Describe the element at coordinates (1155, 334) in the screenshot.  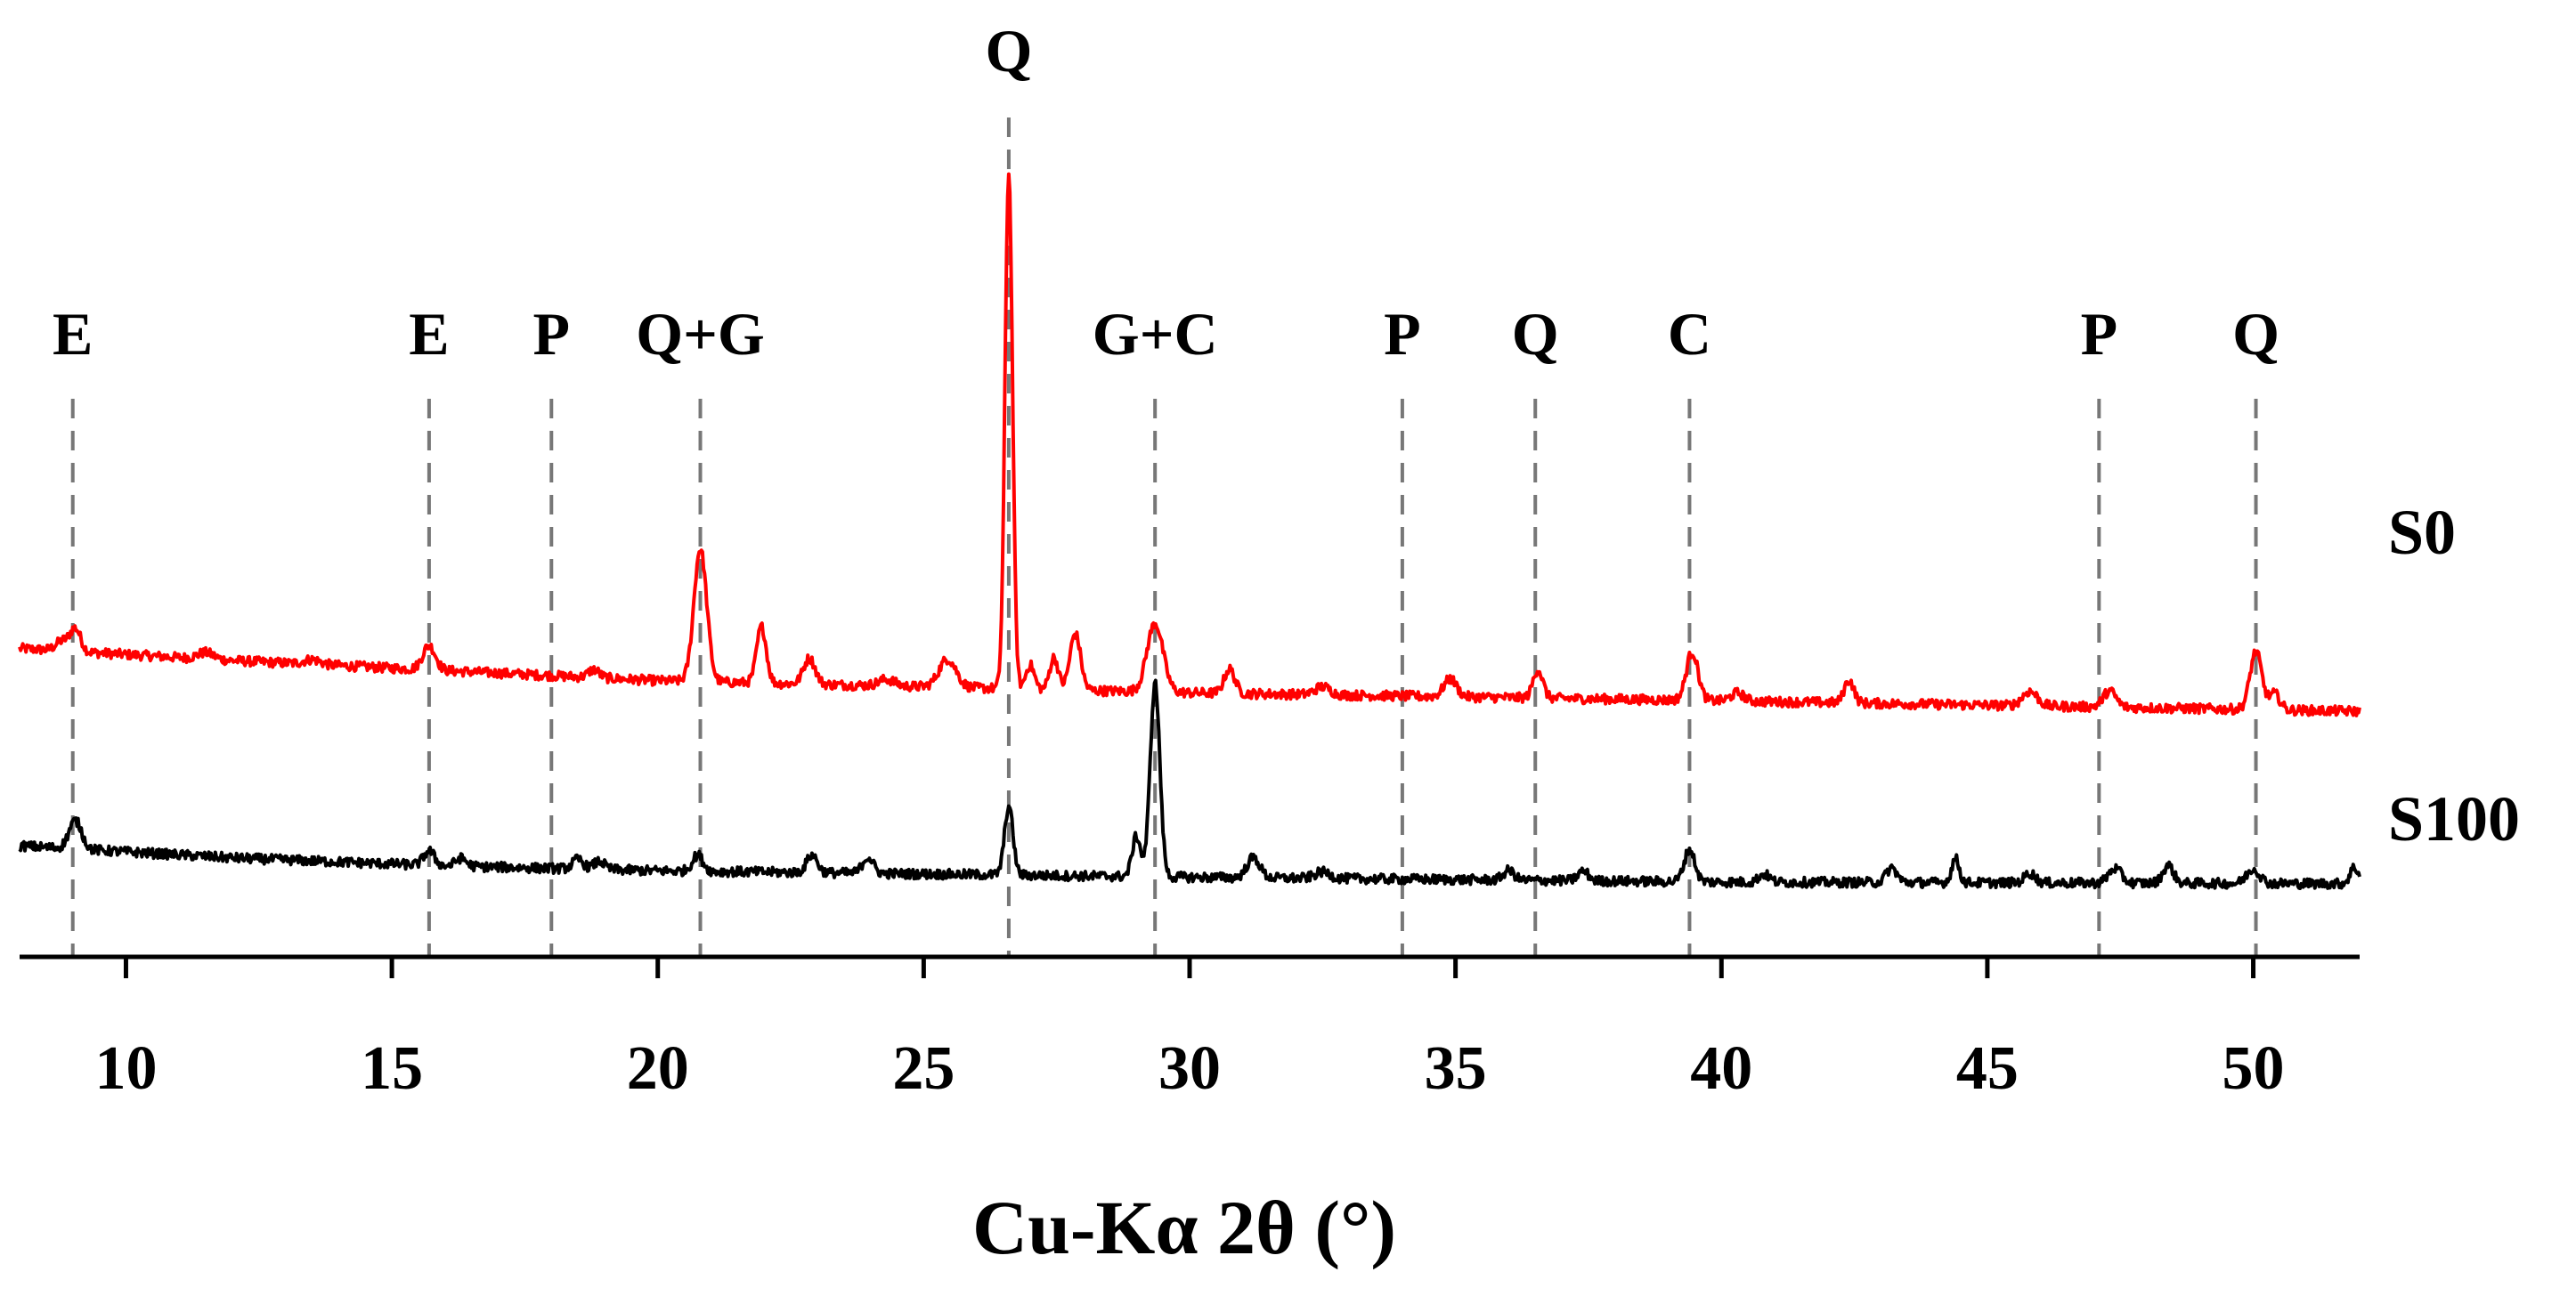
I see `peak-label: G+C` at that location.